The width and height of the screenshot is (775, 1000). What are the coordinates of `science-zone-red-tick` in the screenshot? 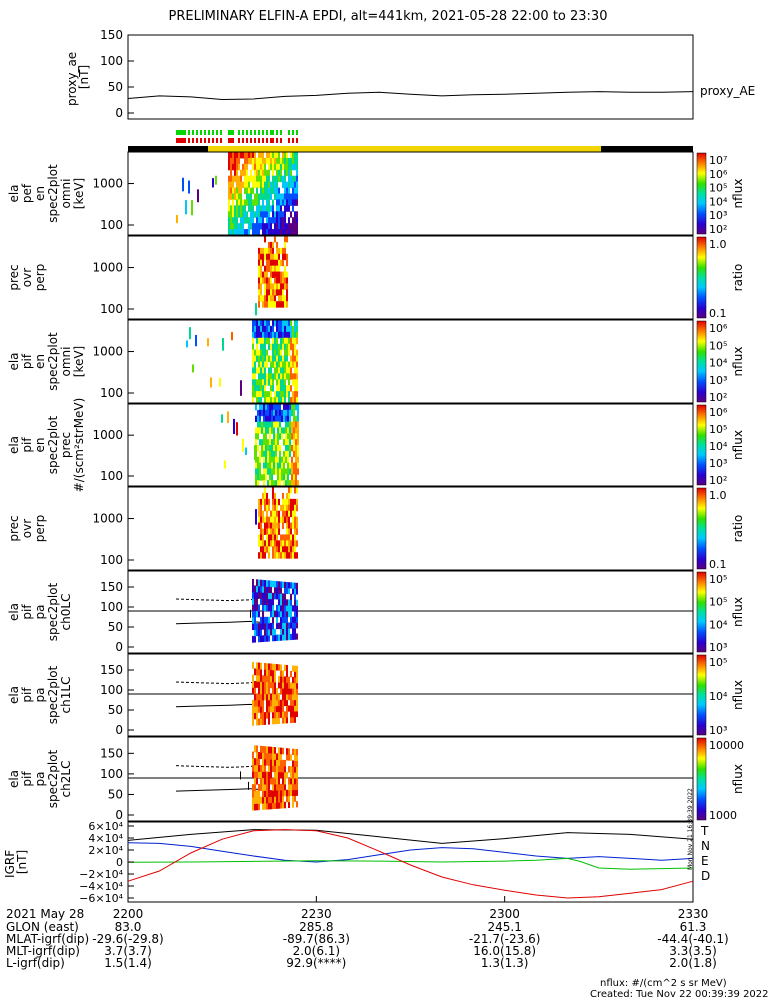 It's located at (185, 140).